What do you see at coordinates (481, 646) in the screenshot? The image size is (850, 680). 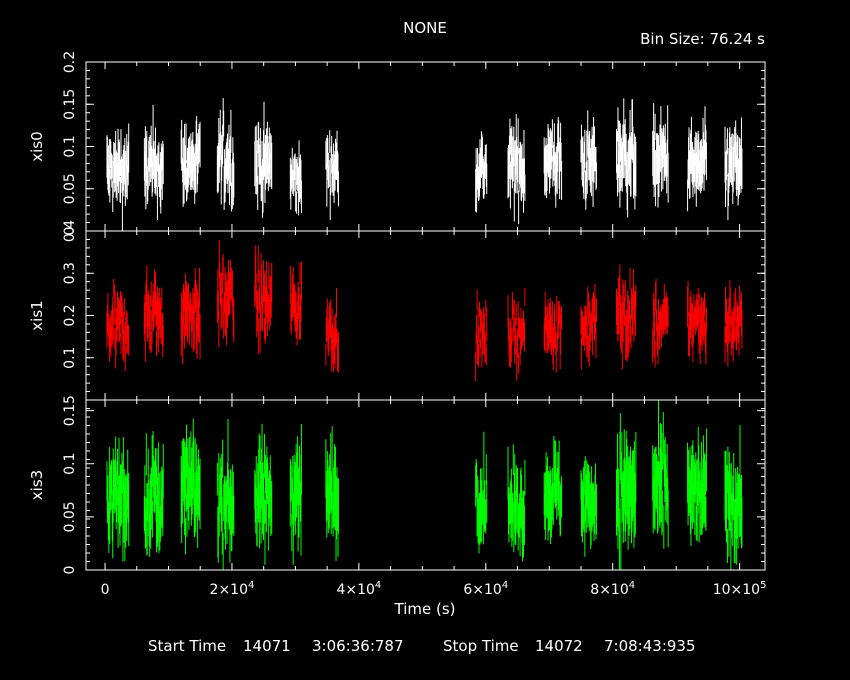 I see `stop-time-label: Stop Time` at bounding box center [481, 646].